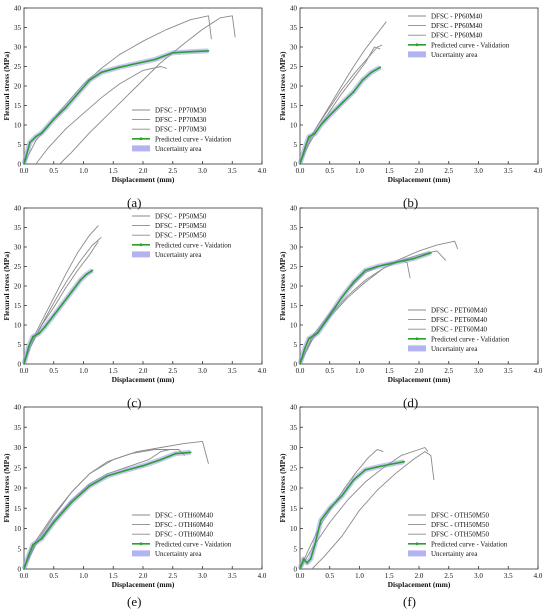 Image resolution: width=550 pixels, height=616 pixels. I want to click on x-tick-label: 1.5, so click(389, 576).